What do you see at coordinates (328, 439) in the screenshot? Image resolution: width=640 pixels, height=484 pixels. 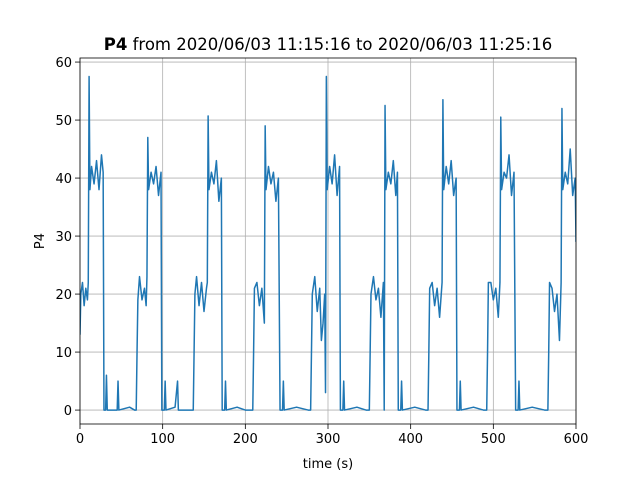 I see `x-tick-label: 300` at bounding box center [328, 439].